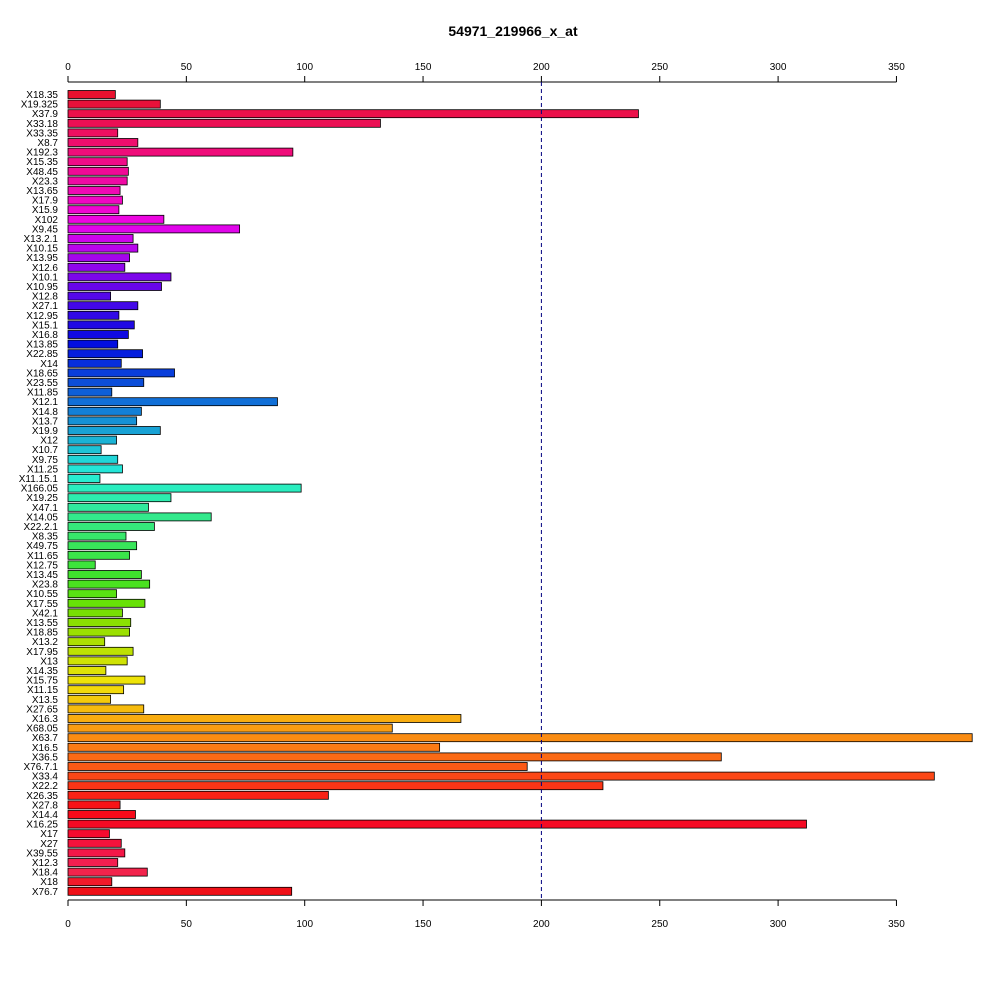  Describe the element at coordinates (42, 623) in the screenshot. I see `category-label: X13.55` at that location.